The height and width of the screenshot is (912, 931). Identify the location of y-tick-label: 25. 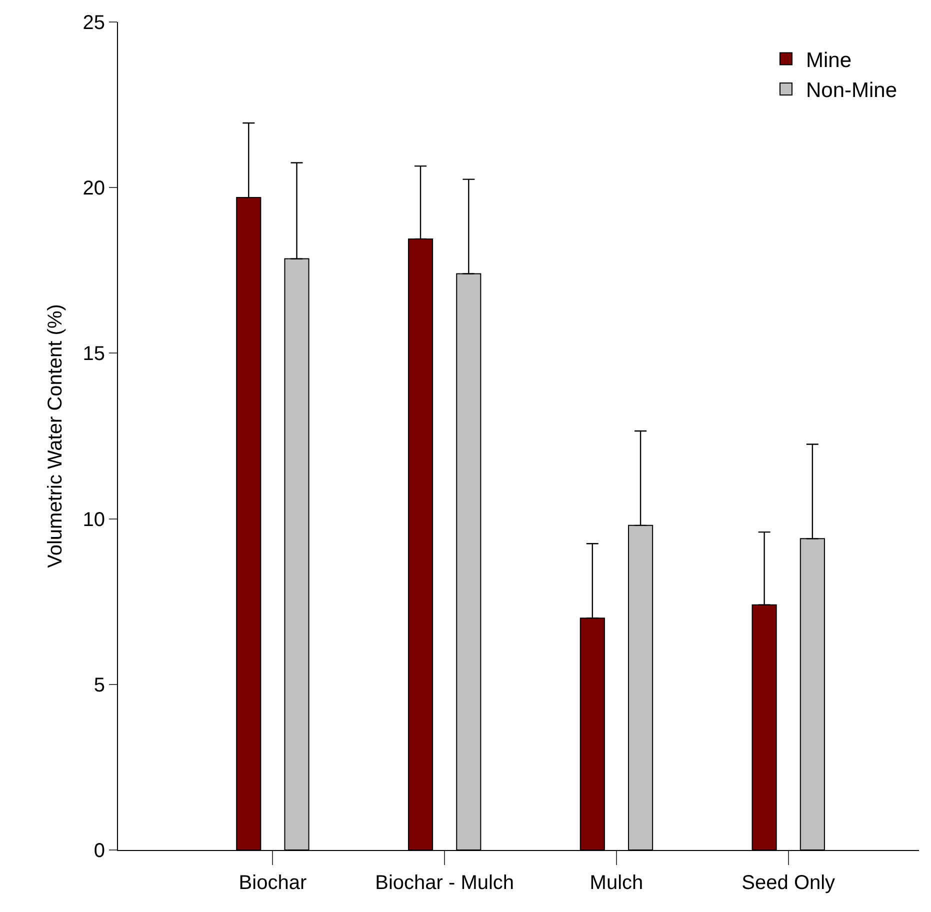
(93, 23).